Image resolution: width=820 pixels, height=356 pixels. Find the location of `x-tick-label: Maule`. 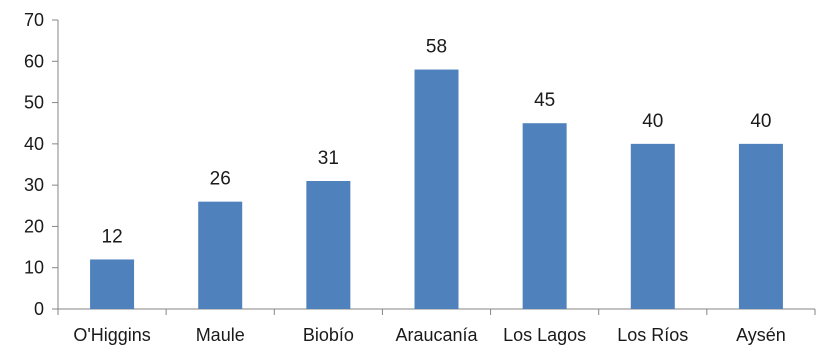

x-tick-label: Maule is located at coordinates (220, 335).